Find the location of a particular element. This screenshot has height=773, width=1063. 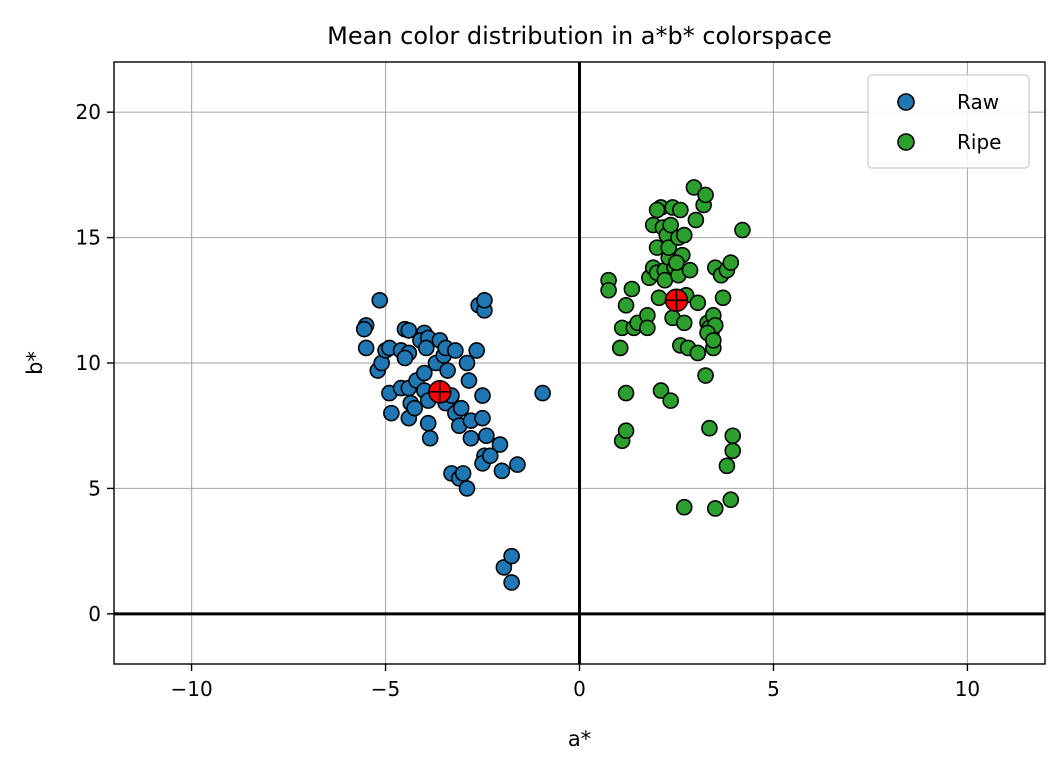

y-axis-ticks: 0 5 10 15 20 is located at coordinates (95, 363).